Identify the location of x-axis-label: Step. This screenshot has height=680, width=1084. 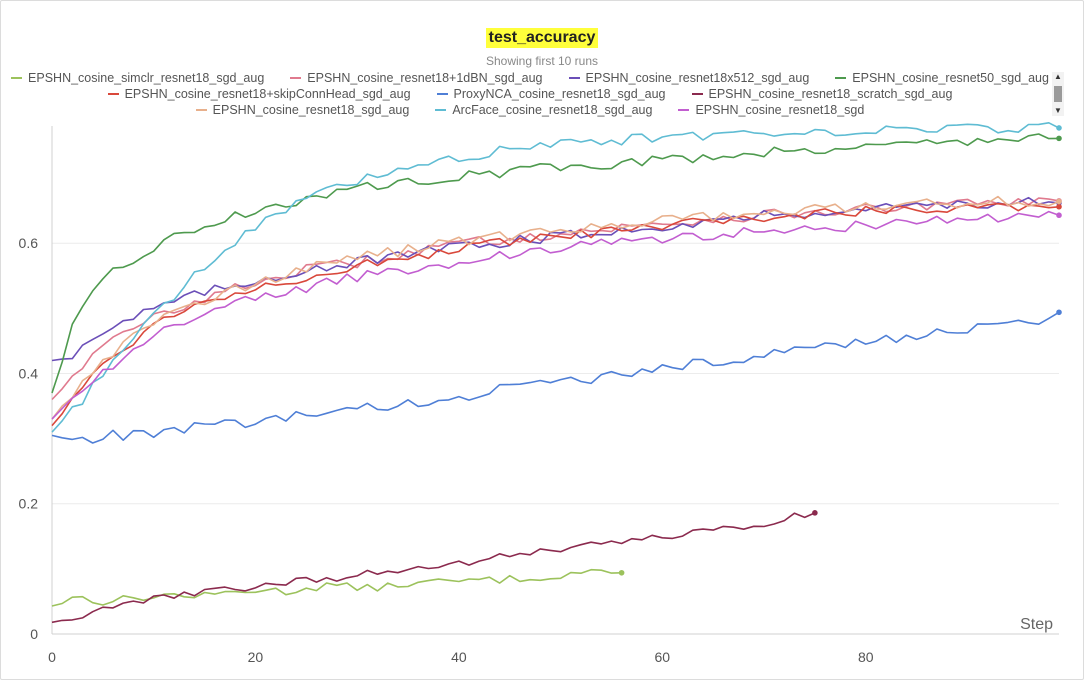
(1036, 624).